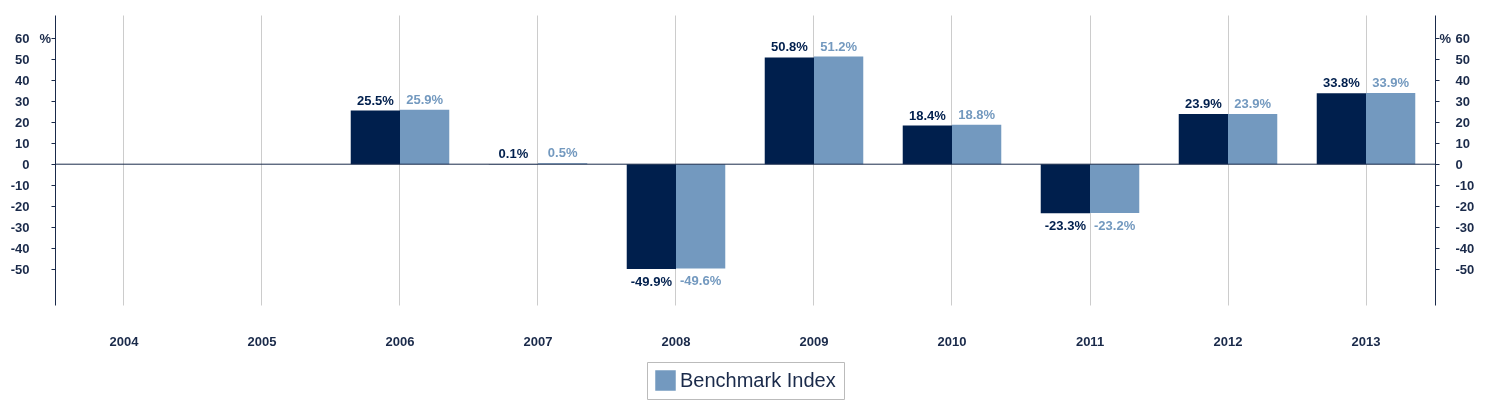 This screenshot has width=1488, height=409. What do you see at coordinates (1341, 83) in the screenshot?
I see `data-label: 33.8%` at bounding box center [1341, 83].